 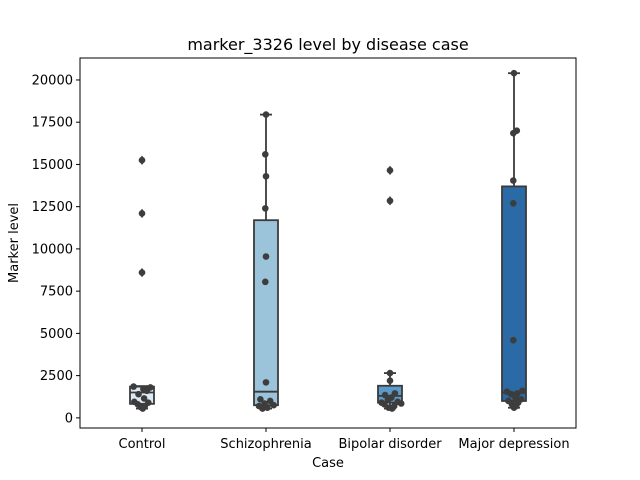 I want to click on y-tick-label: 2500, so click(x=56, y=376).